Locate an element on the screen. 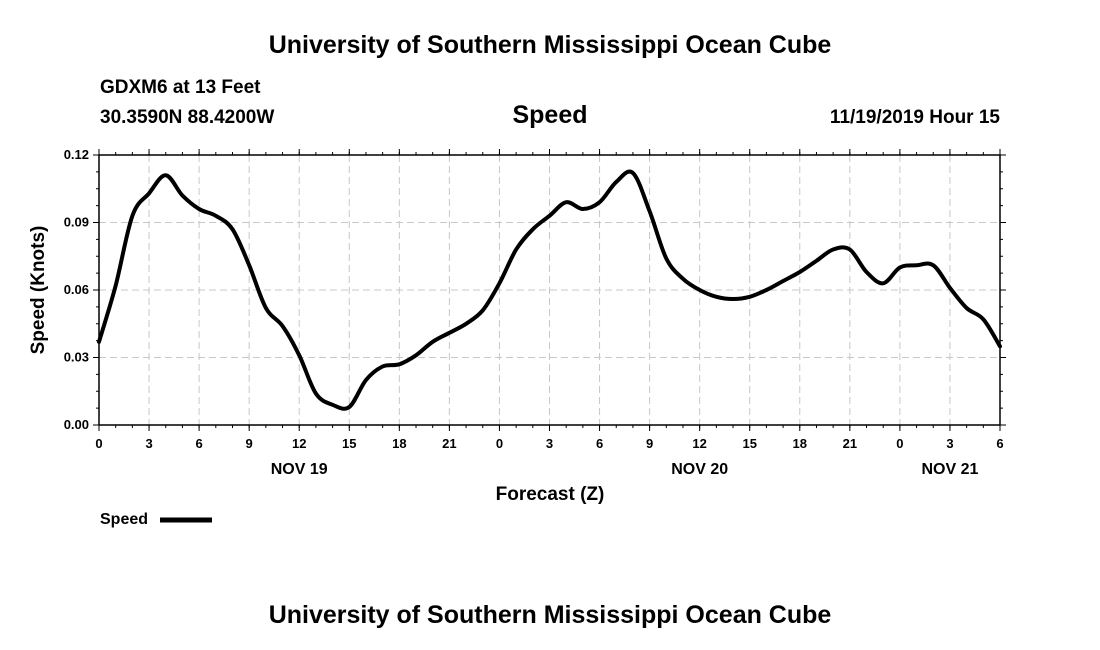 Image resolution: width=1100 pixels, height=650 pixels. y-tick-label: 0.12 is located at coordinates (76, 154).